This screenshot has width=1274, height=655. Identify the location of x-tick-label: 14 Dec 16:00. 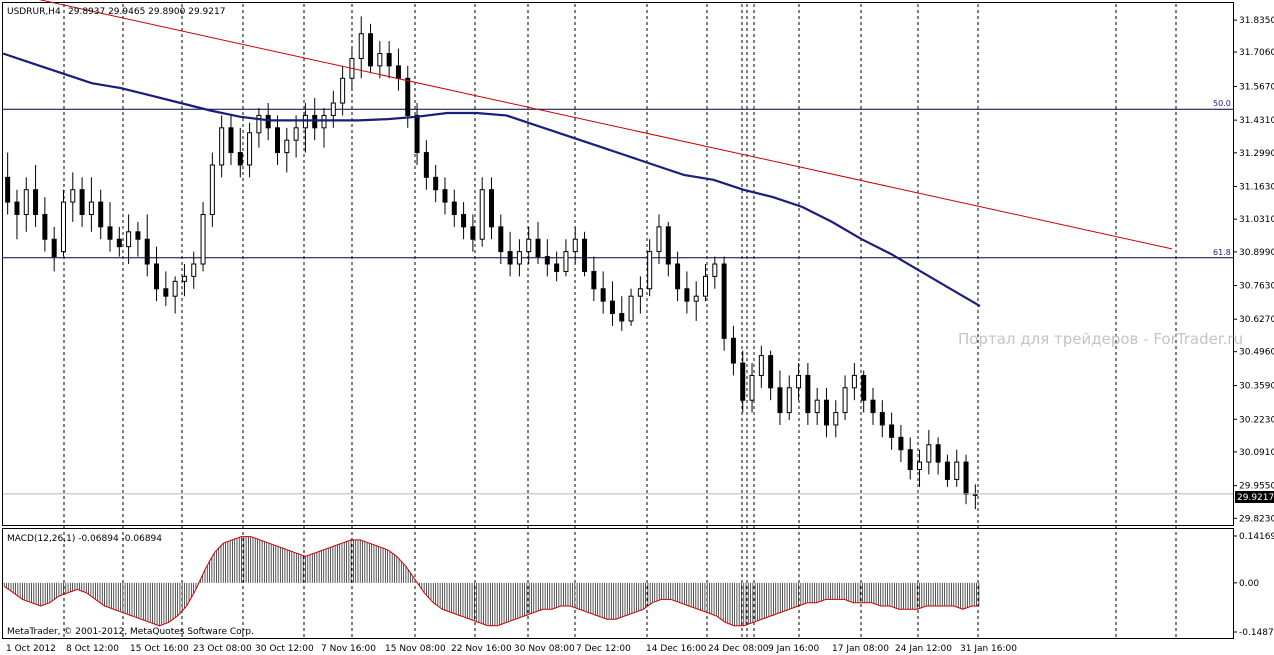
(676, 649).